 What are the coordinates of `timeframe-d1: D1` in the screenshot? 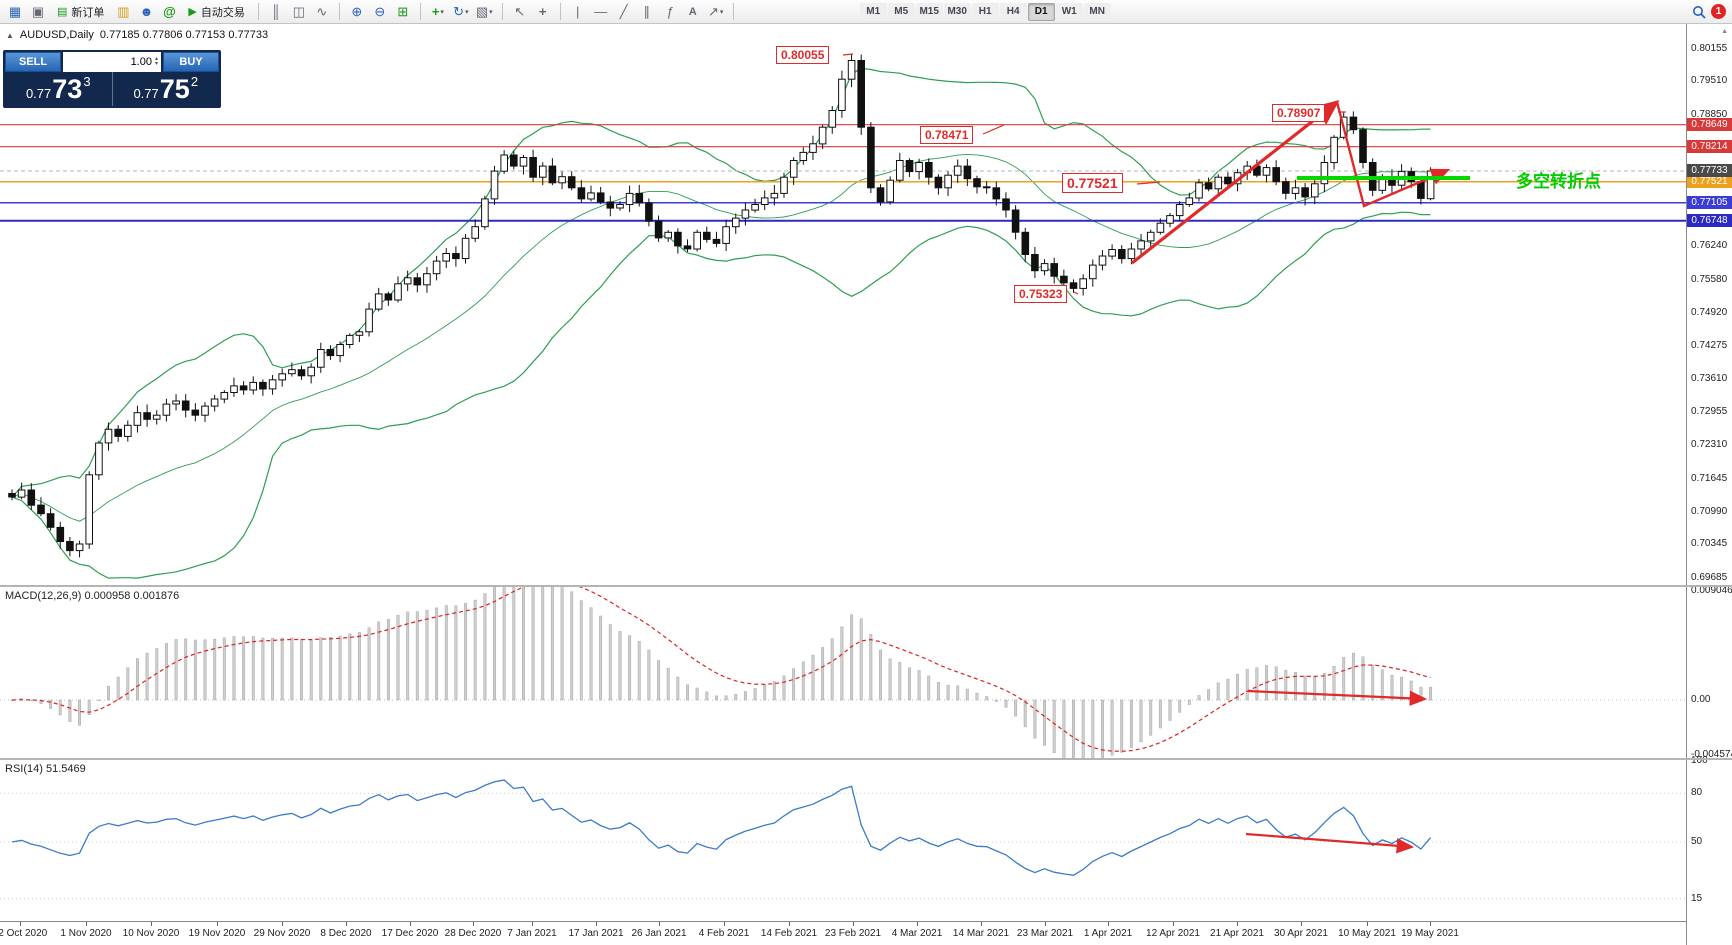 It's located at (1041, 11).